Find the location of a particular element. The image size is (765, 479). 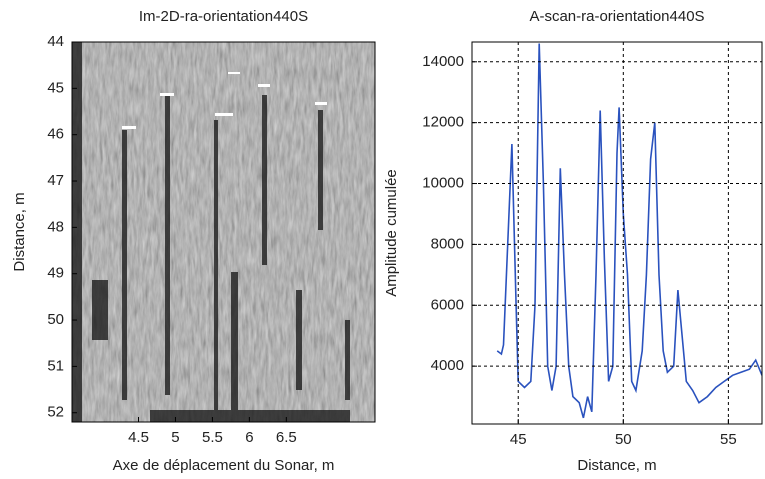

y-tick-label: 10000 is located at coordinates (443, 183).